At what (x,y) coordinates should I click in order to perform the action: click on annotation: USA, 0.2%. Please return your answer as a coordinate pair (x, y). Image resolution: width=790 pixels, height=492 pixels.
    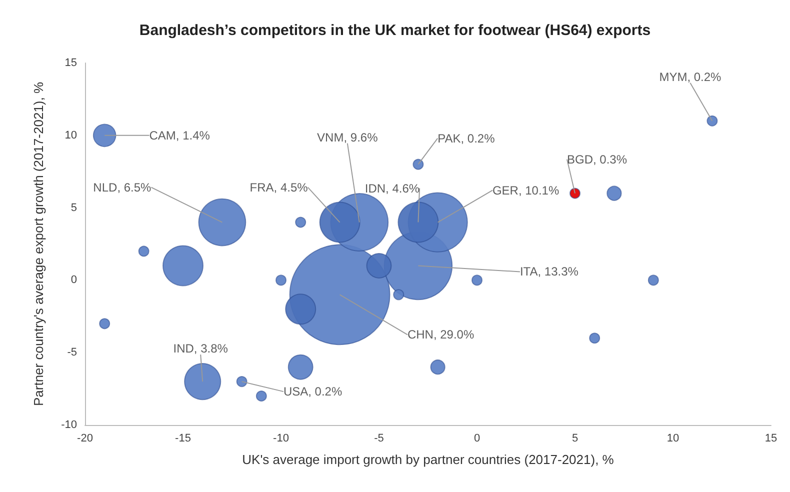
    Looking at the image, I should click on (312, 391).